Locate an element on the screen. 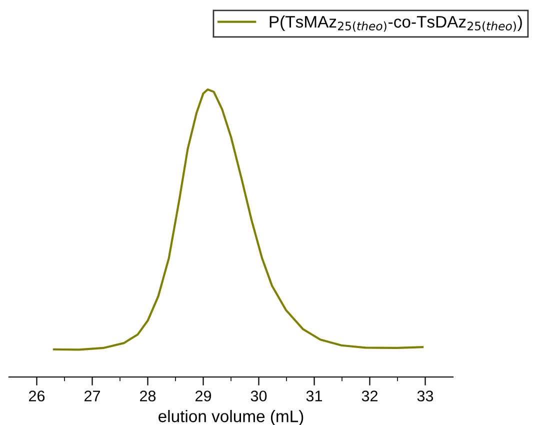 Image resolution: width=539 pixels, height=425 pixels. x-tick-label: 31 is located at coordinates (314, 396).